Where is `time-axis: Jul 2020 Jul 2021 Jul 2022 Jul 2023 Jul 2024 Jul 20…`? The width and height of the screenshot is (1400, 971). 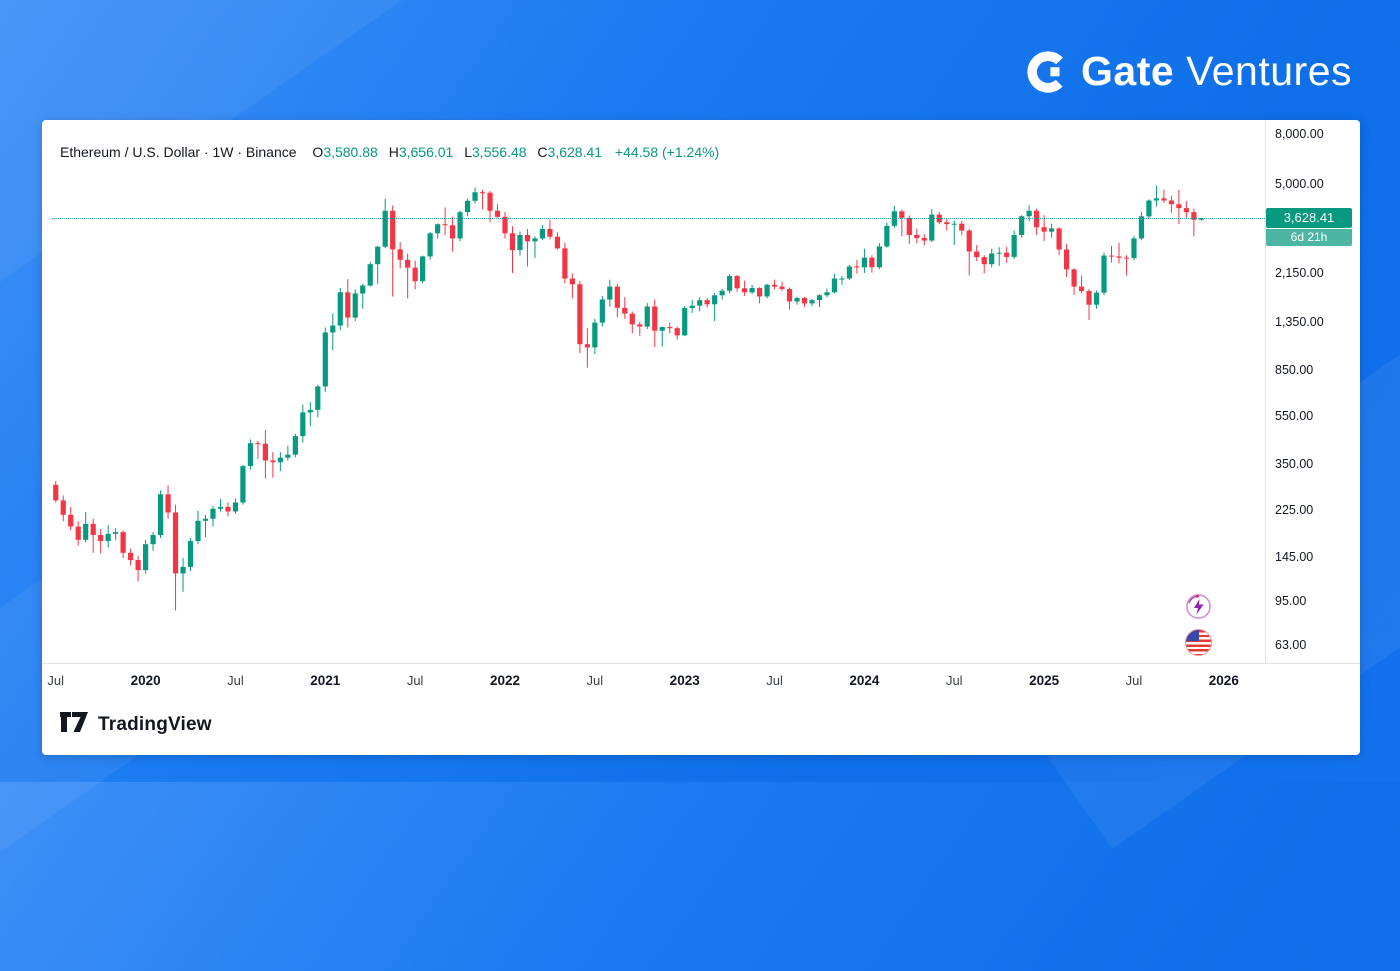
time-axis: Jul 2020 Jul 2021 Jul 2022 Jul 2023 Jul 2024 Jul 20… is located at coordinates (701, 682).